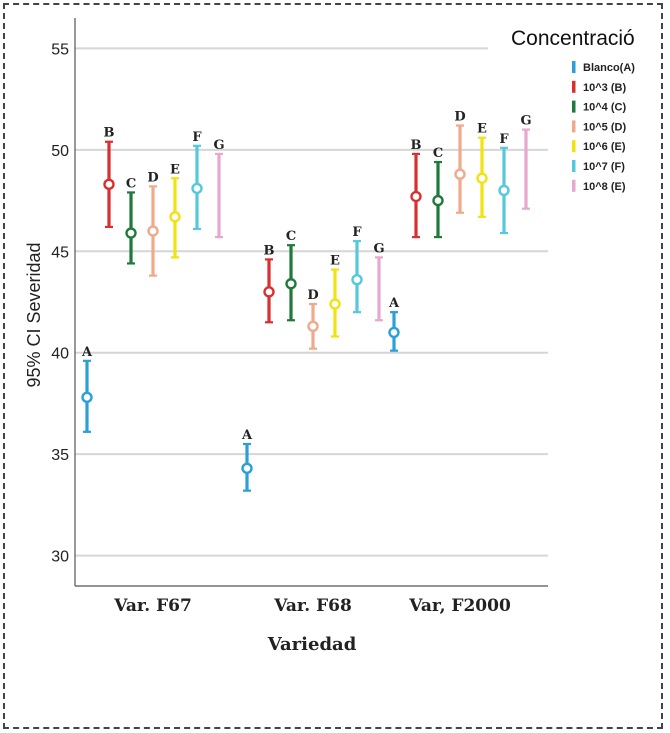 Image resolution: width=670 pixels, height=733 pixels. Describe the element at coordinates (60, 455) in the screenshot. I see `y-tick-label: 35` at that location.